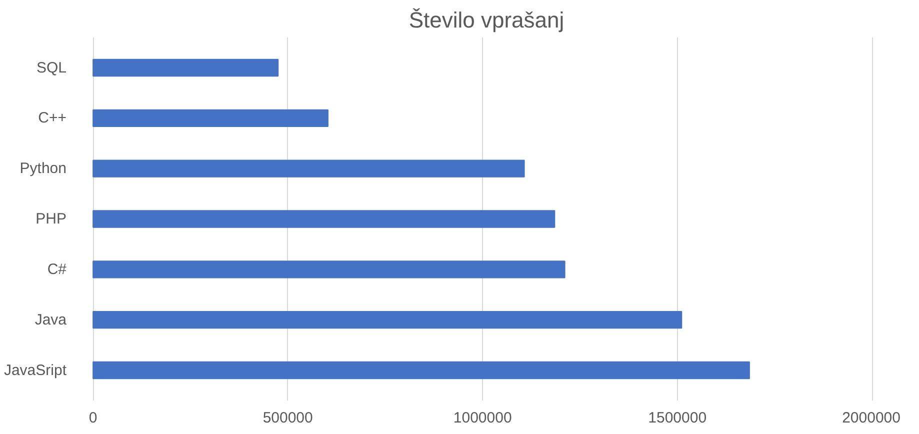  I want to click on x-tick-label: 500000, so click(287, 418).